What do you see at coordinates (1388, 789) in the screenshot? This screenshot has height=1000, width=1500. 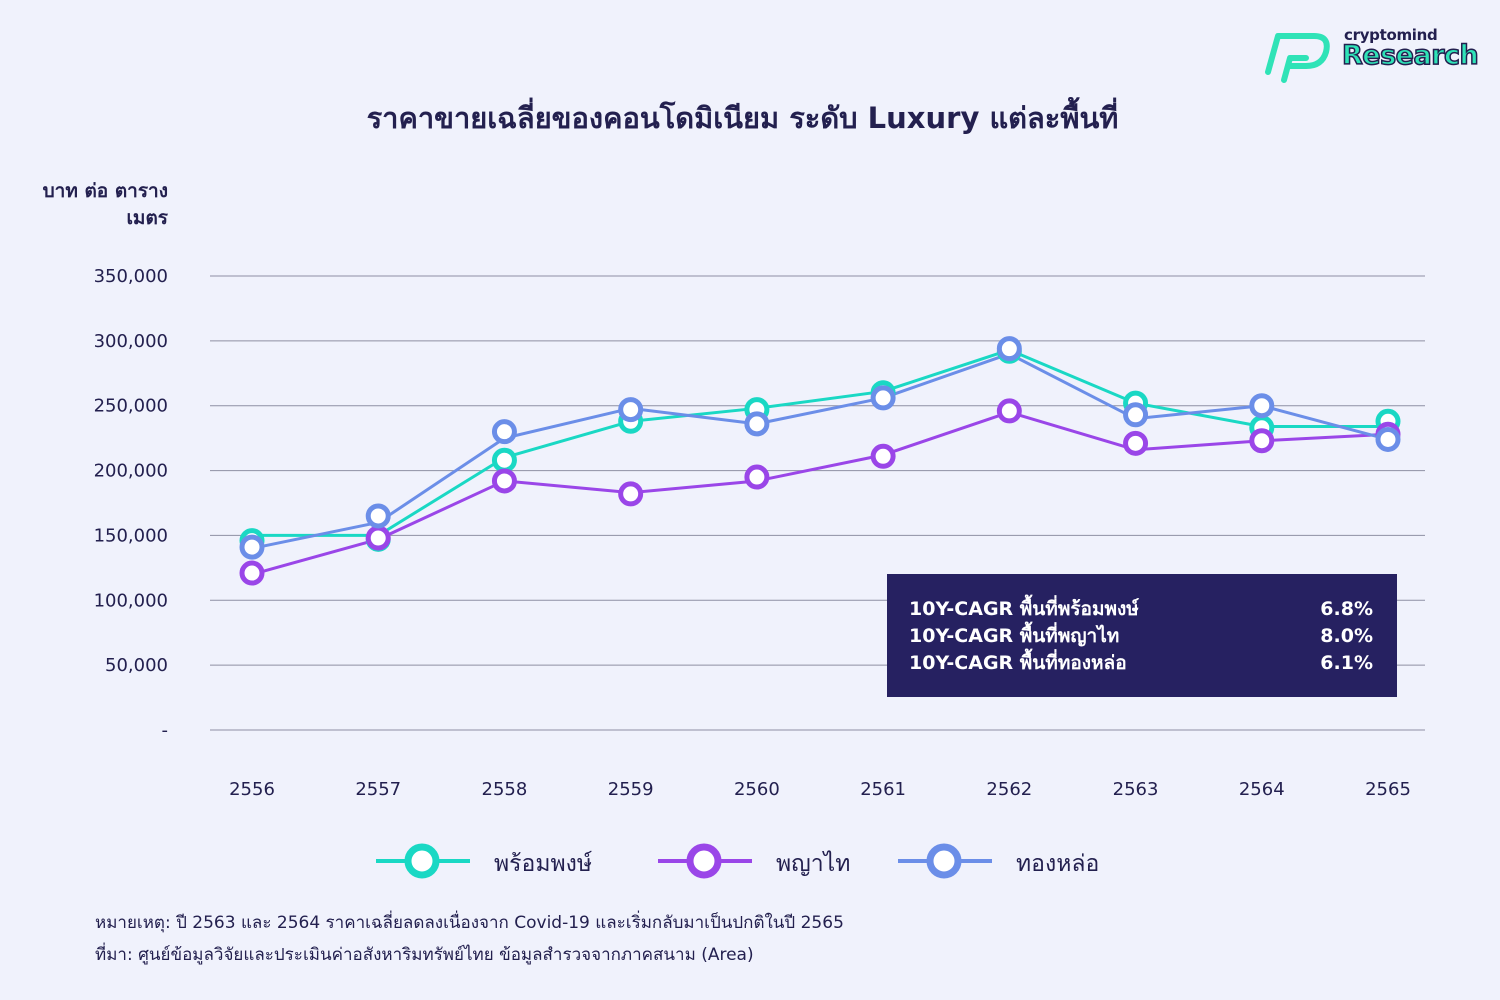 I see `x-tick-label: 2565` at bounding box center [1388, 789].